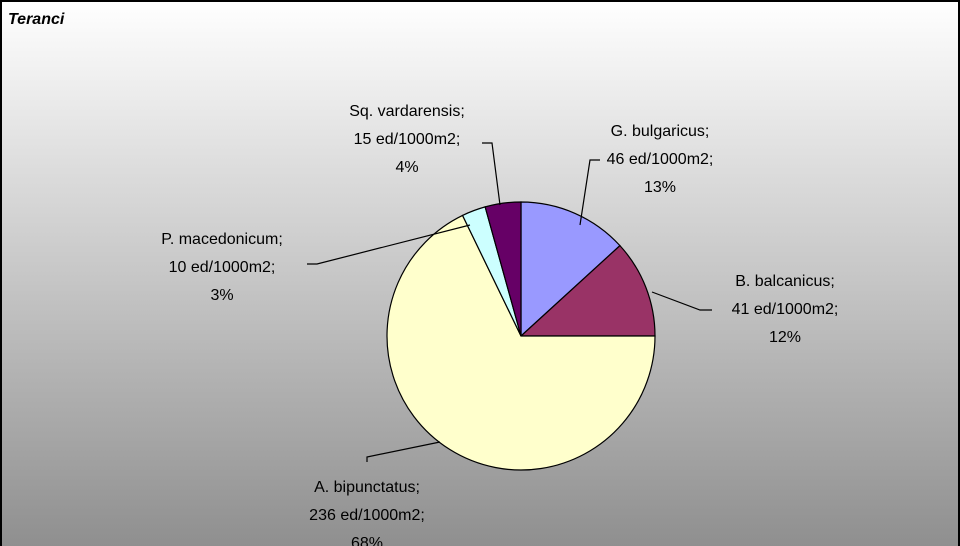 Image resolution: width=960 pixels, height=546 pixels. I want to click on percent-label: 68%, so click(367, 540).